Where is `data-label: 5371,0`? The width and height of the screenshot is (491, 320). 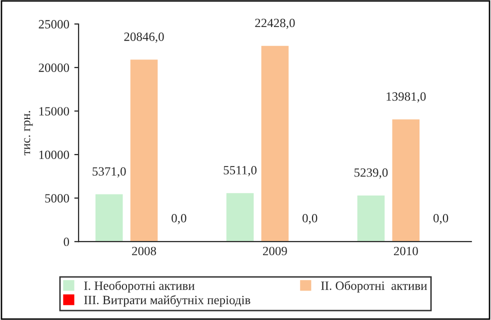
data-label: 5371,0 is located at coordinates (109, 172).